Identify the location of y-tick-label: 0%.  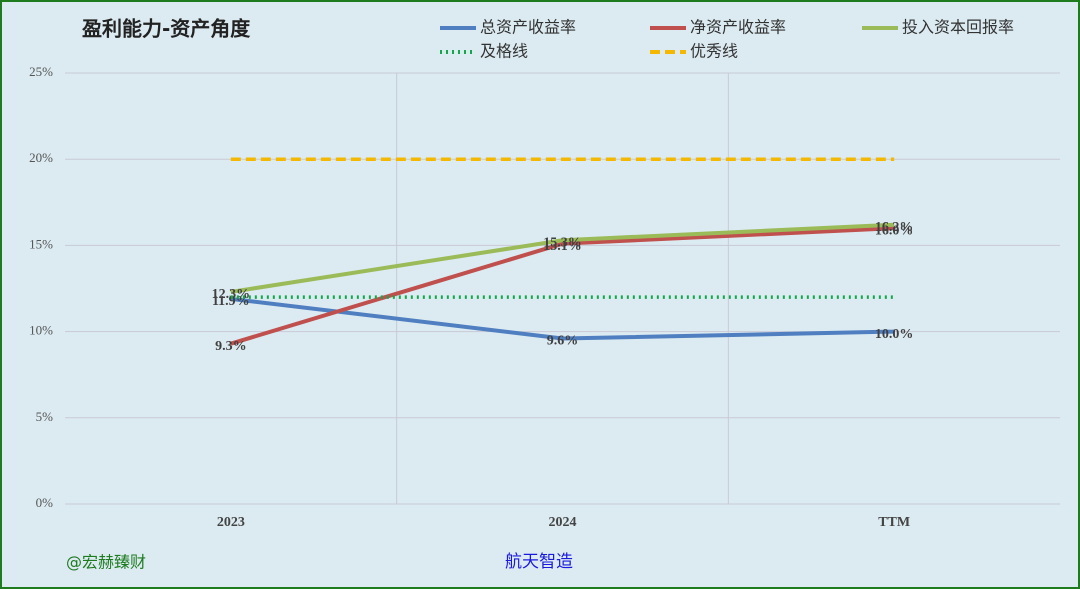
(45, 502).